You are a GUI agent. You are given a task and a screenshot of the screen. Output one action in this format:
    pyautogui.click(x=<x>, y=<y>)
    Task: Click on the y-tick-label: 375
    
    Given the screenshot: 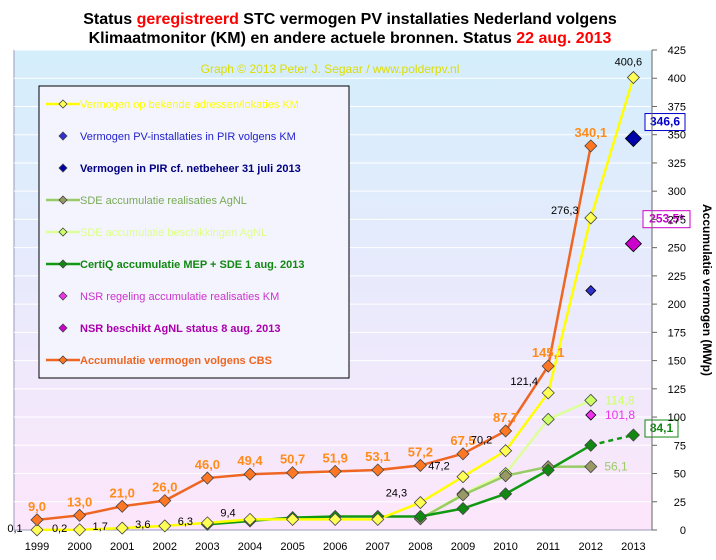 What is the action you would take?
    pyautogui.click(x=677, y=107)
    